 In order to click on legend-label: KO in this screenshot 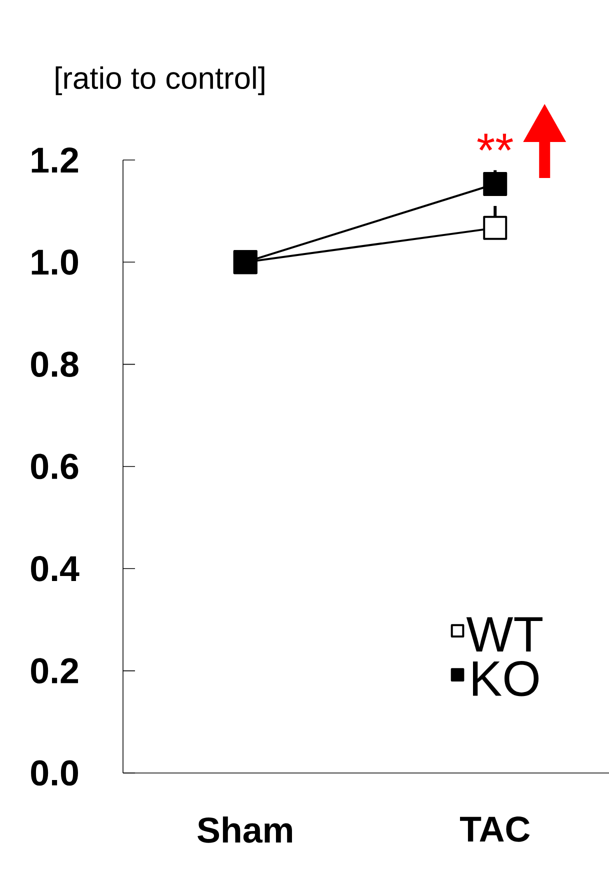, I will do `click(506, 678)`.